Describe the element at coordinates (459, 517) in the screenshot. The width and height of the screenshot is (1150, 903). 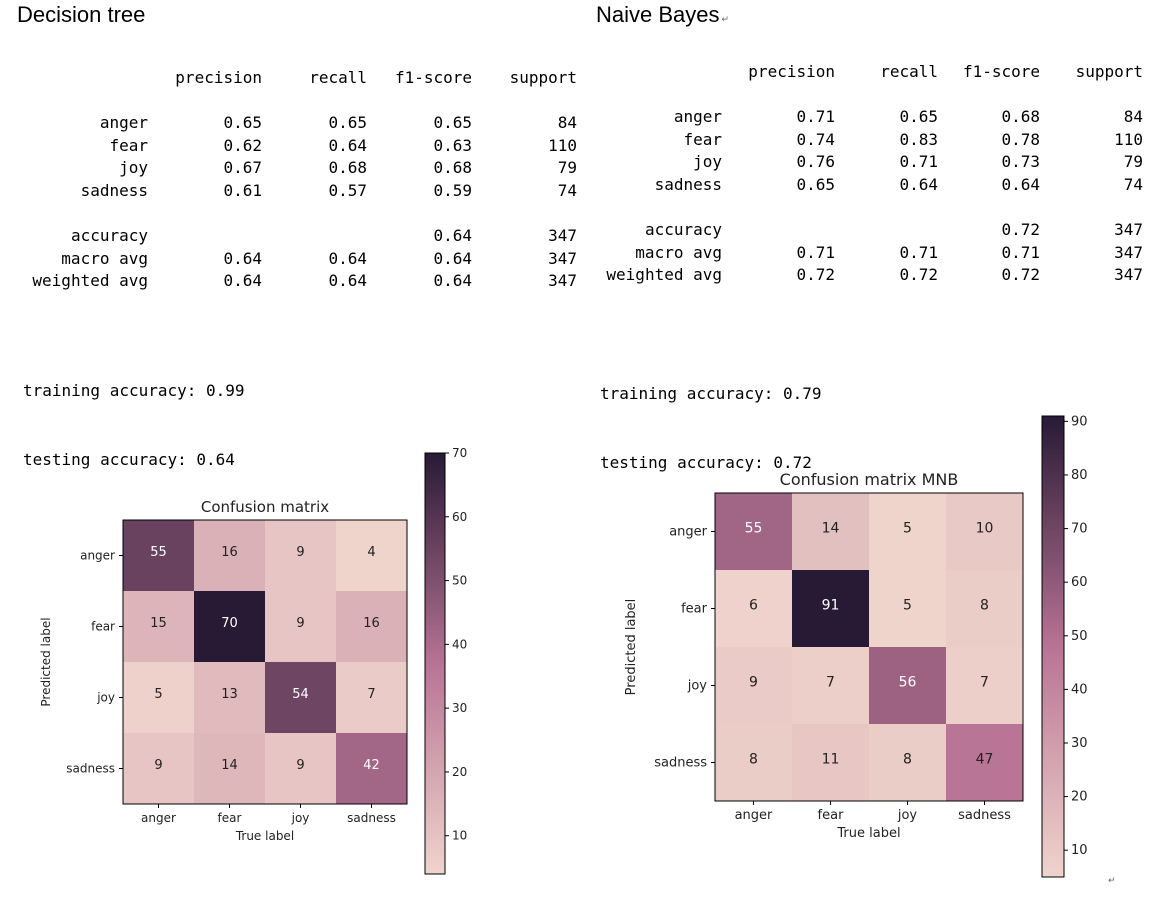
I see `colorbar-tick-label: 60` at that location.